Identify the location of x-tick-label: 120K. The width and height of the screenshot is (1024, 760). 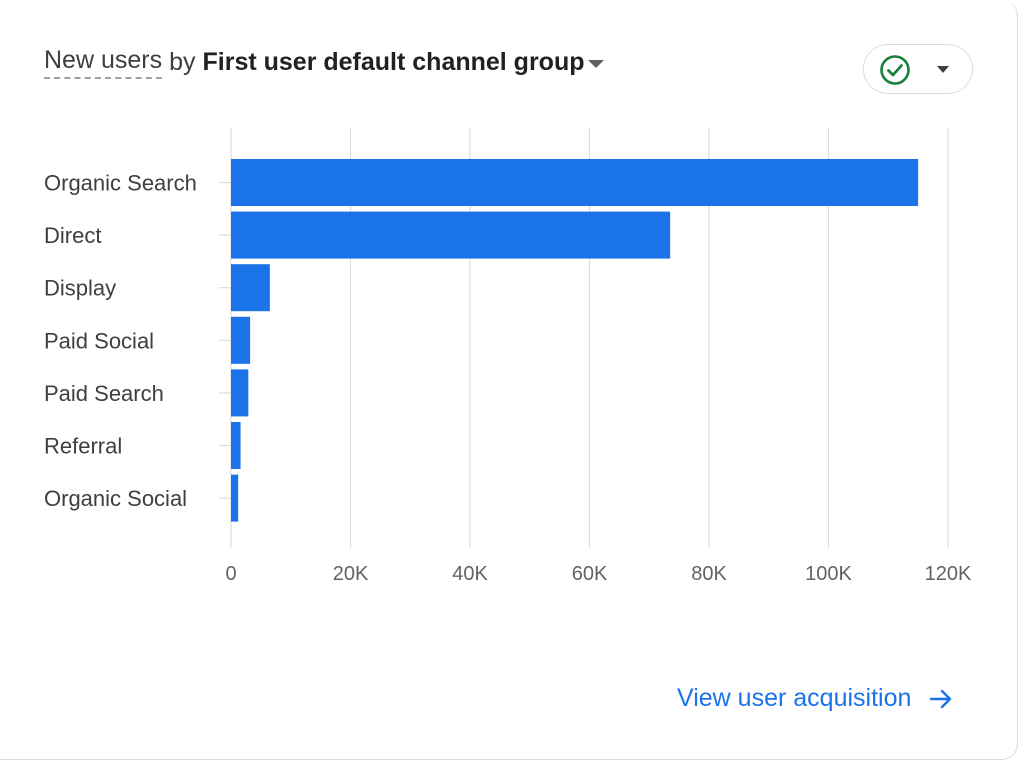
(948, 574).